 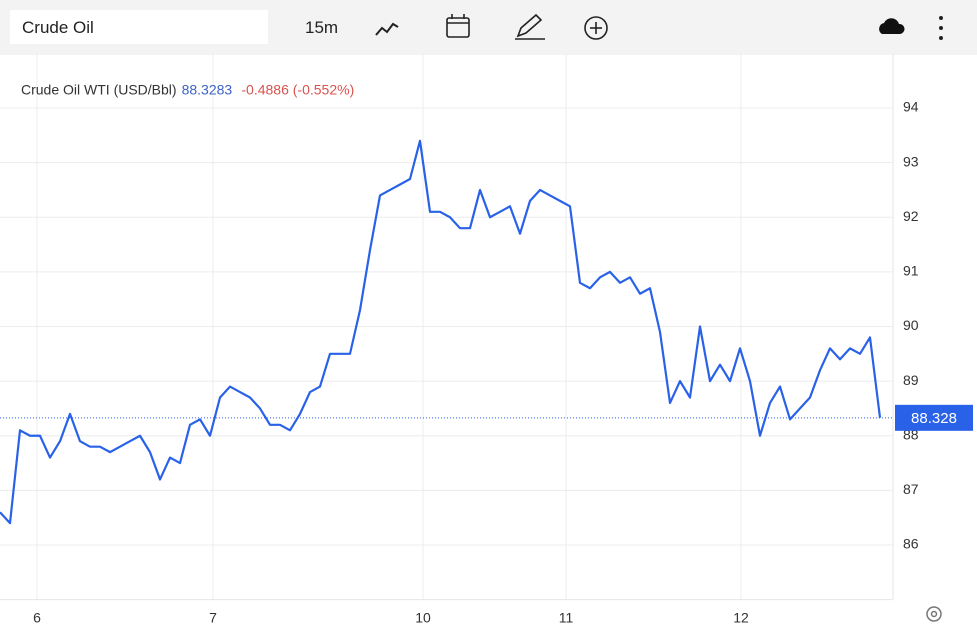 What do you see at coordinates (566, 618) in the screenshot?
I see `x-tick-label: 11` at bounding box center [566, 618].